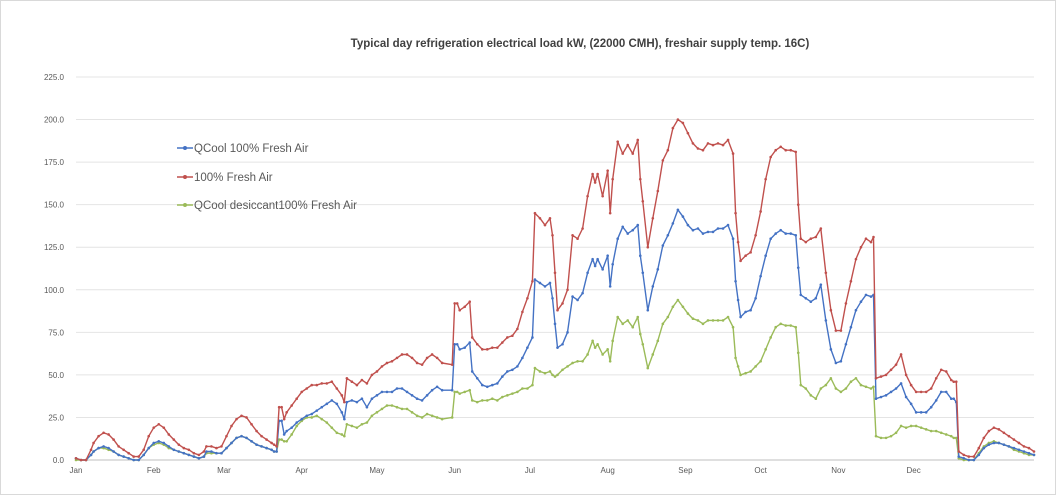 This screenshot has height=495, width=1056. What do you see at coordinates (225, 178) in the screenshot?
I see `legend-item: 100% Fresh Air` at bounding box center [225, 178].